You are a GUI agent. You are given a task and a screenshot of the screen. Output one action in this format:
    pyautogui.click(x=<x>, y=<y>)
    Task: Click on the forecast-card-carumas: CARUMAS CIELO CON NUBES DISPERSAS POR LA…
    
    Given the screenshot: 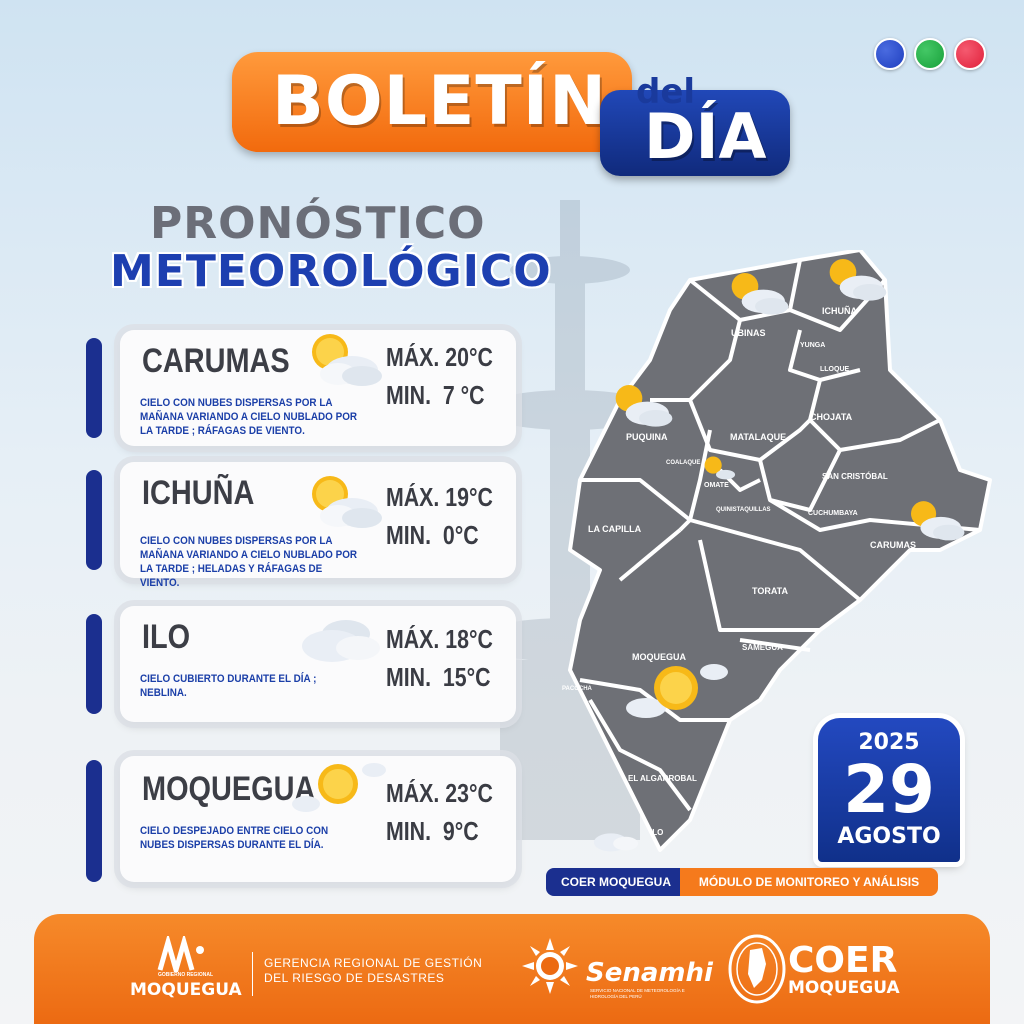 What is the action you would take?
    pyautogui.click(x=318, y=388)
    